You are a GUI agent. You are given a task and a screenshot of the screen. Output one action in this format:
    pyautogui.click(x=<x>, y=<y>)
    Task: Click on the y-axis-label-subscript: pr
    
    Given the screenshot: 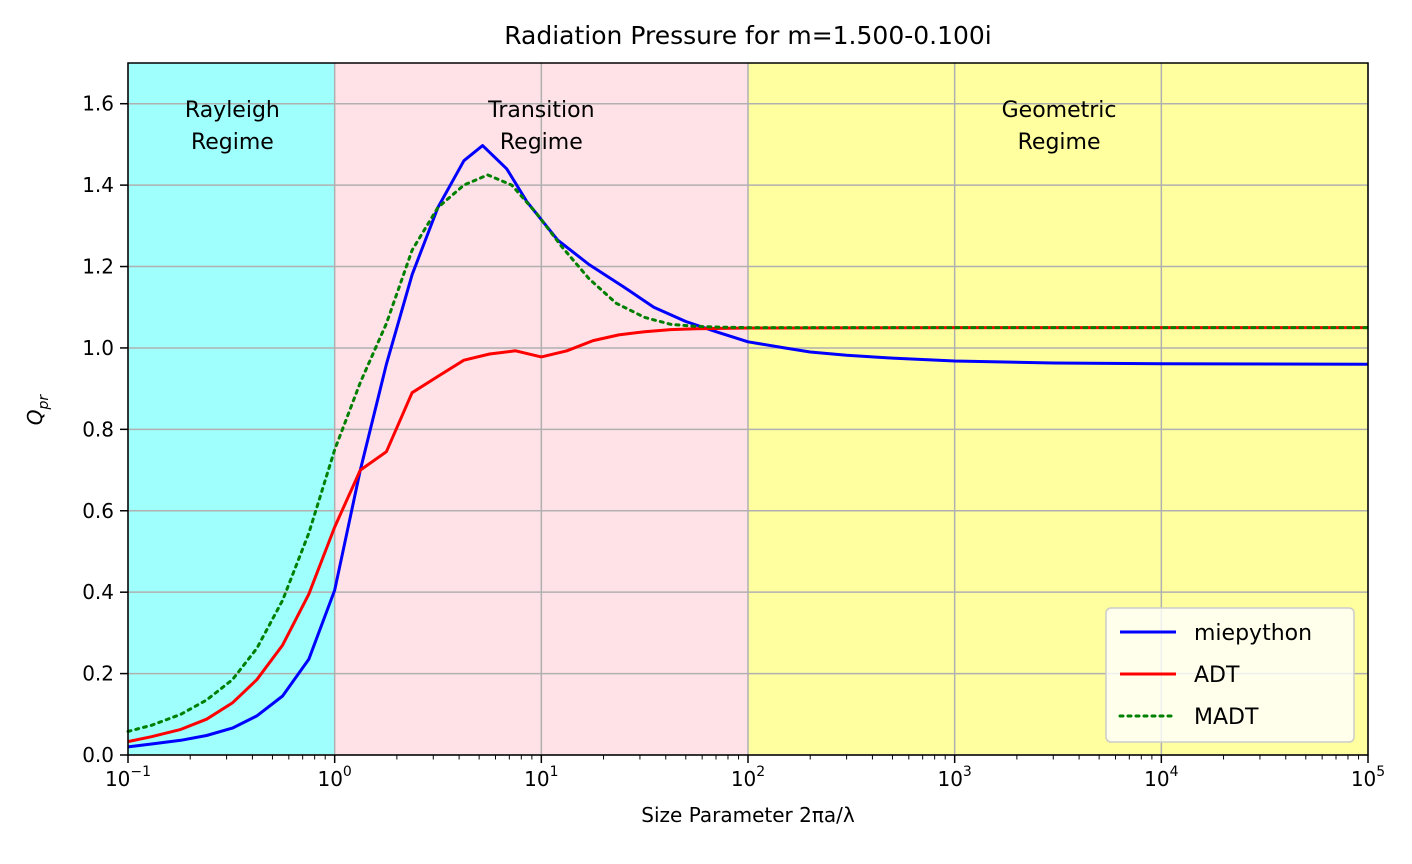 What is the action you would take?
    pyautogui.click(x=44, y=402)
    